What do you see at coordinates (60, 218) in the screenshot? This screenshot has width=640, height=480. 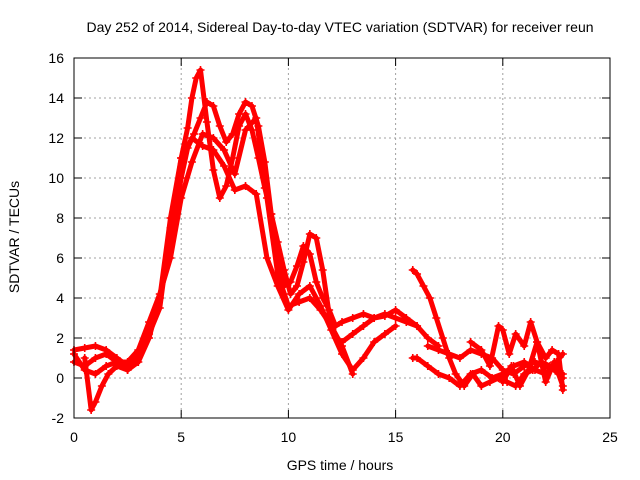 I see `y-tick-label: 8` at bounding box center [60, 218].